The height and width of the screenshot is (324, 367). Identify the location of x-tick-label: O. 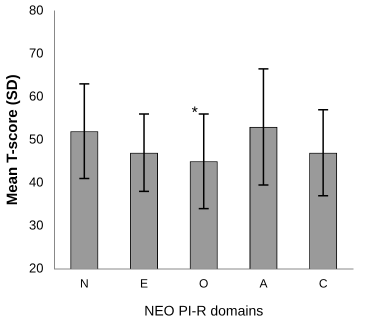
(203, 283).